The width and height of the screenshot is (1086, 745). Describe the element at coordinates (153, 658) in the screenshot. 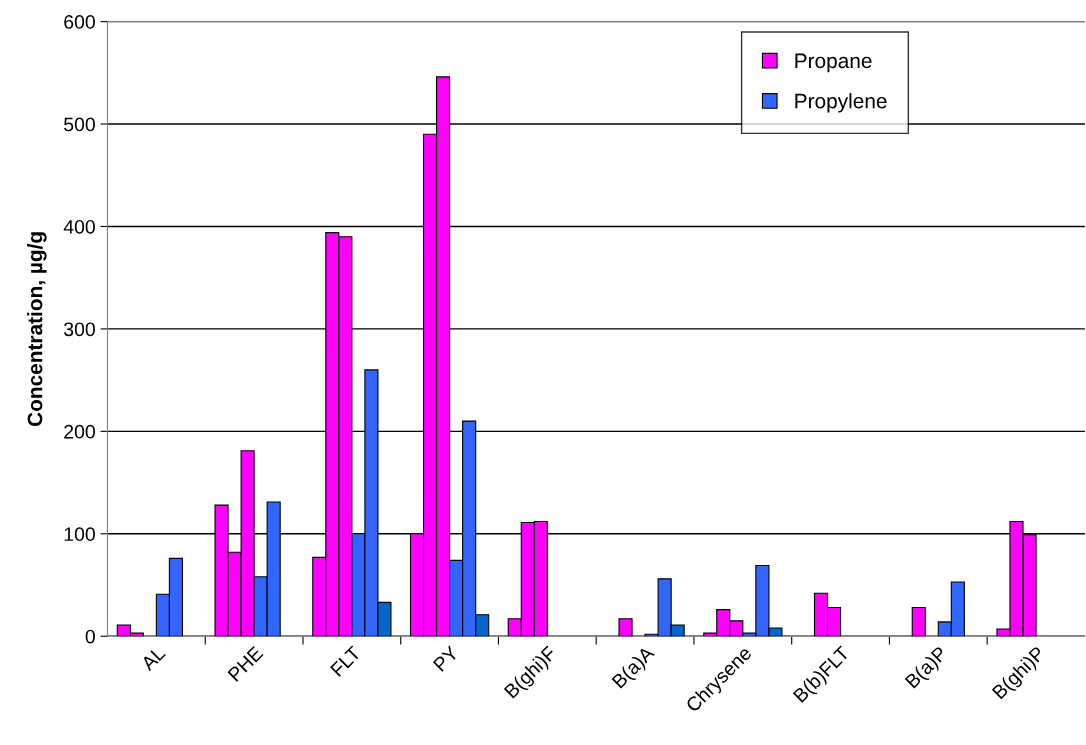

I see `x-tick-label: AL` at that location.